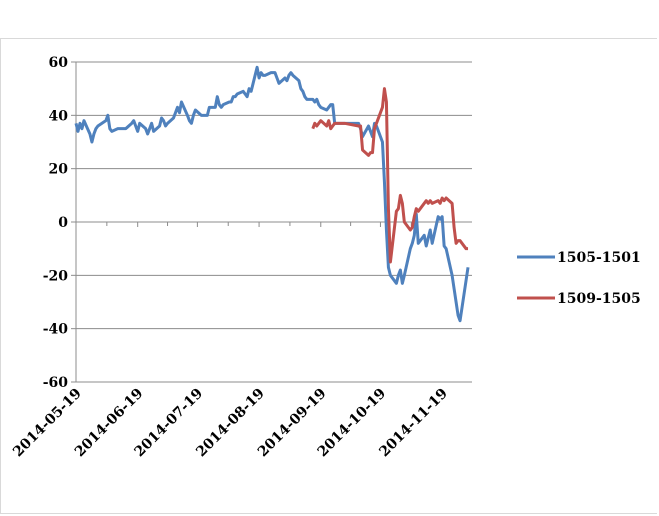 This screenshot has height=516, width=659. What do you see at coordinates (56, 330) in the screenshot?
I see `y-tick-label: -40` at bounding box center [56, 330].